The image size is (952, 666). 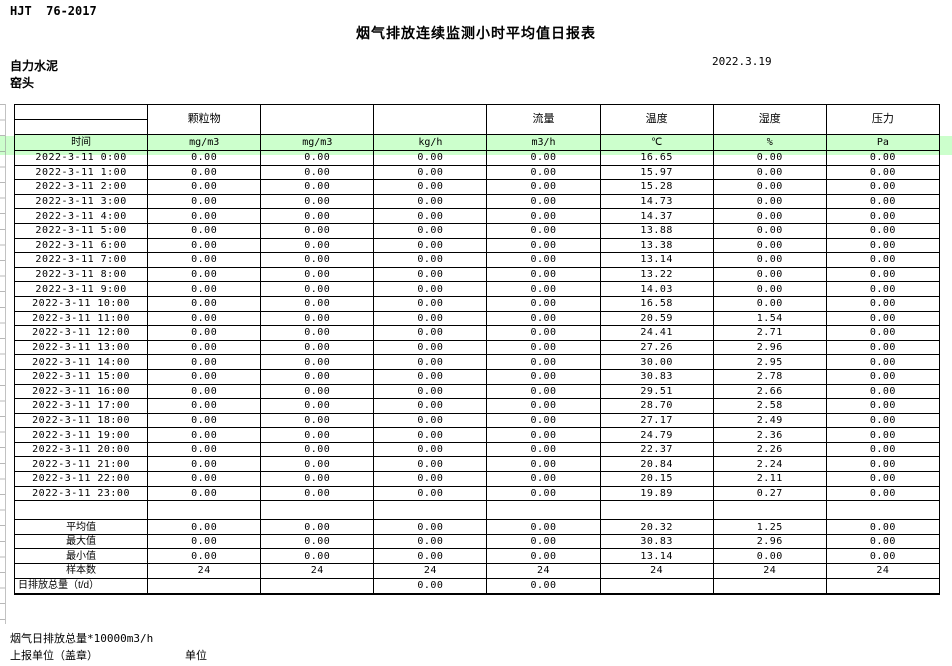 What do you see at coordinates (656, 289) in the screenshot?
I see `value-cell: 14.03` at bounding box center [656, 289].